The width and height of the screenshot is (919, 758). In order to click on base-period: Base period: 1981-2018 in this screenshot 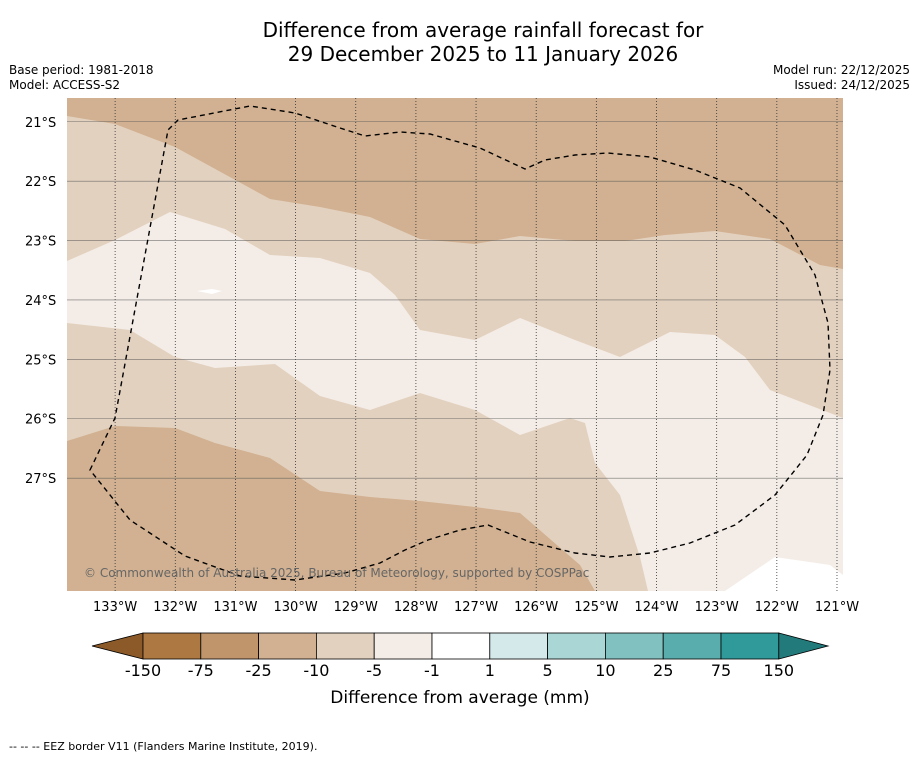, I will do `click(81, 70)`.